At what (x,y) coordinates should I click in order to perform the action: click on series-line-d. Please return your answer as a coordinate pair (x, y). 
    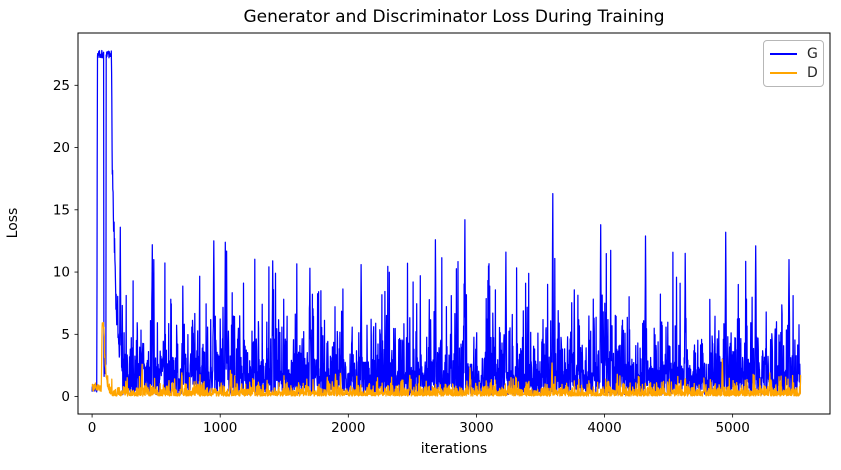
    Looking at the image, I should click on (446, 359).